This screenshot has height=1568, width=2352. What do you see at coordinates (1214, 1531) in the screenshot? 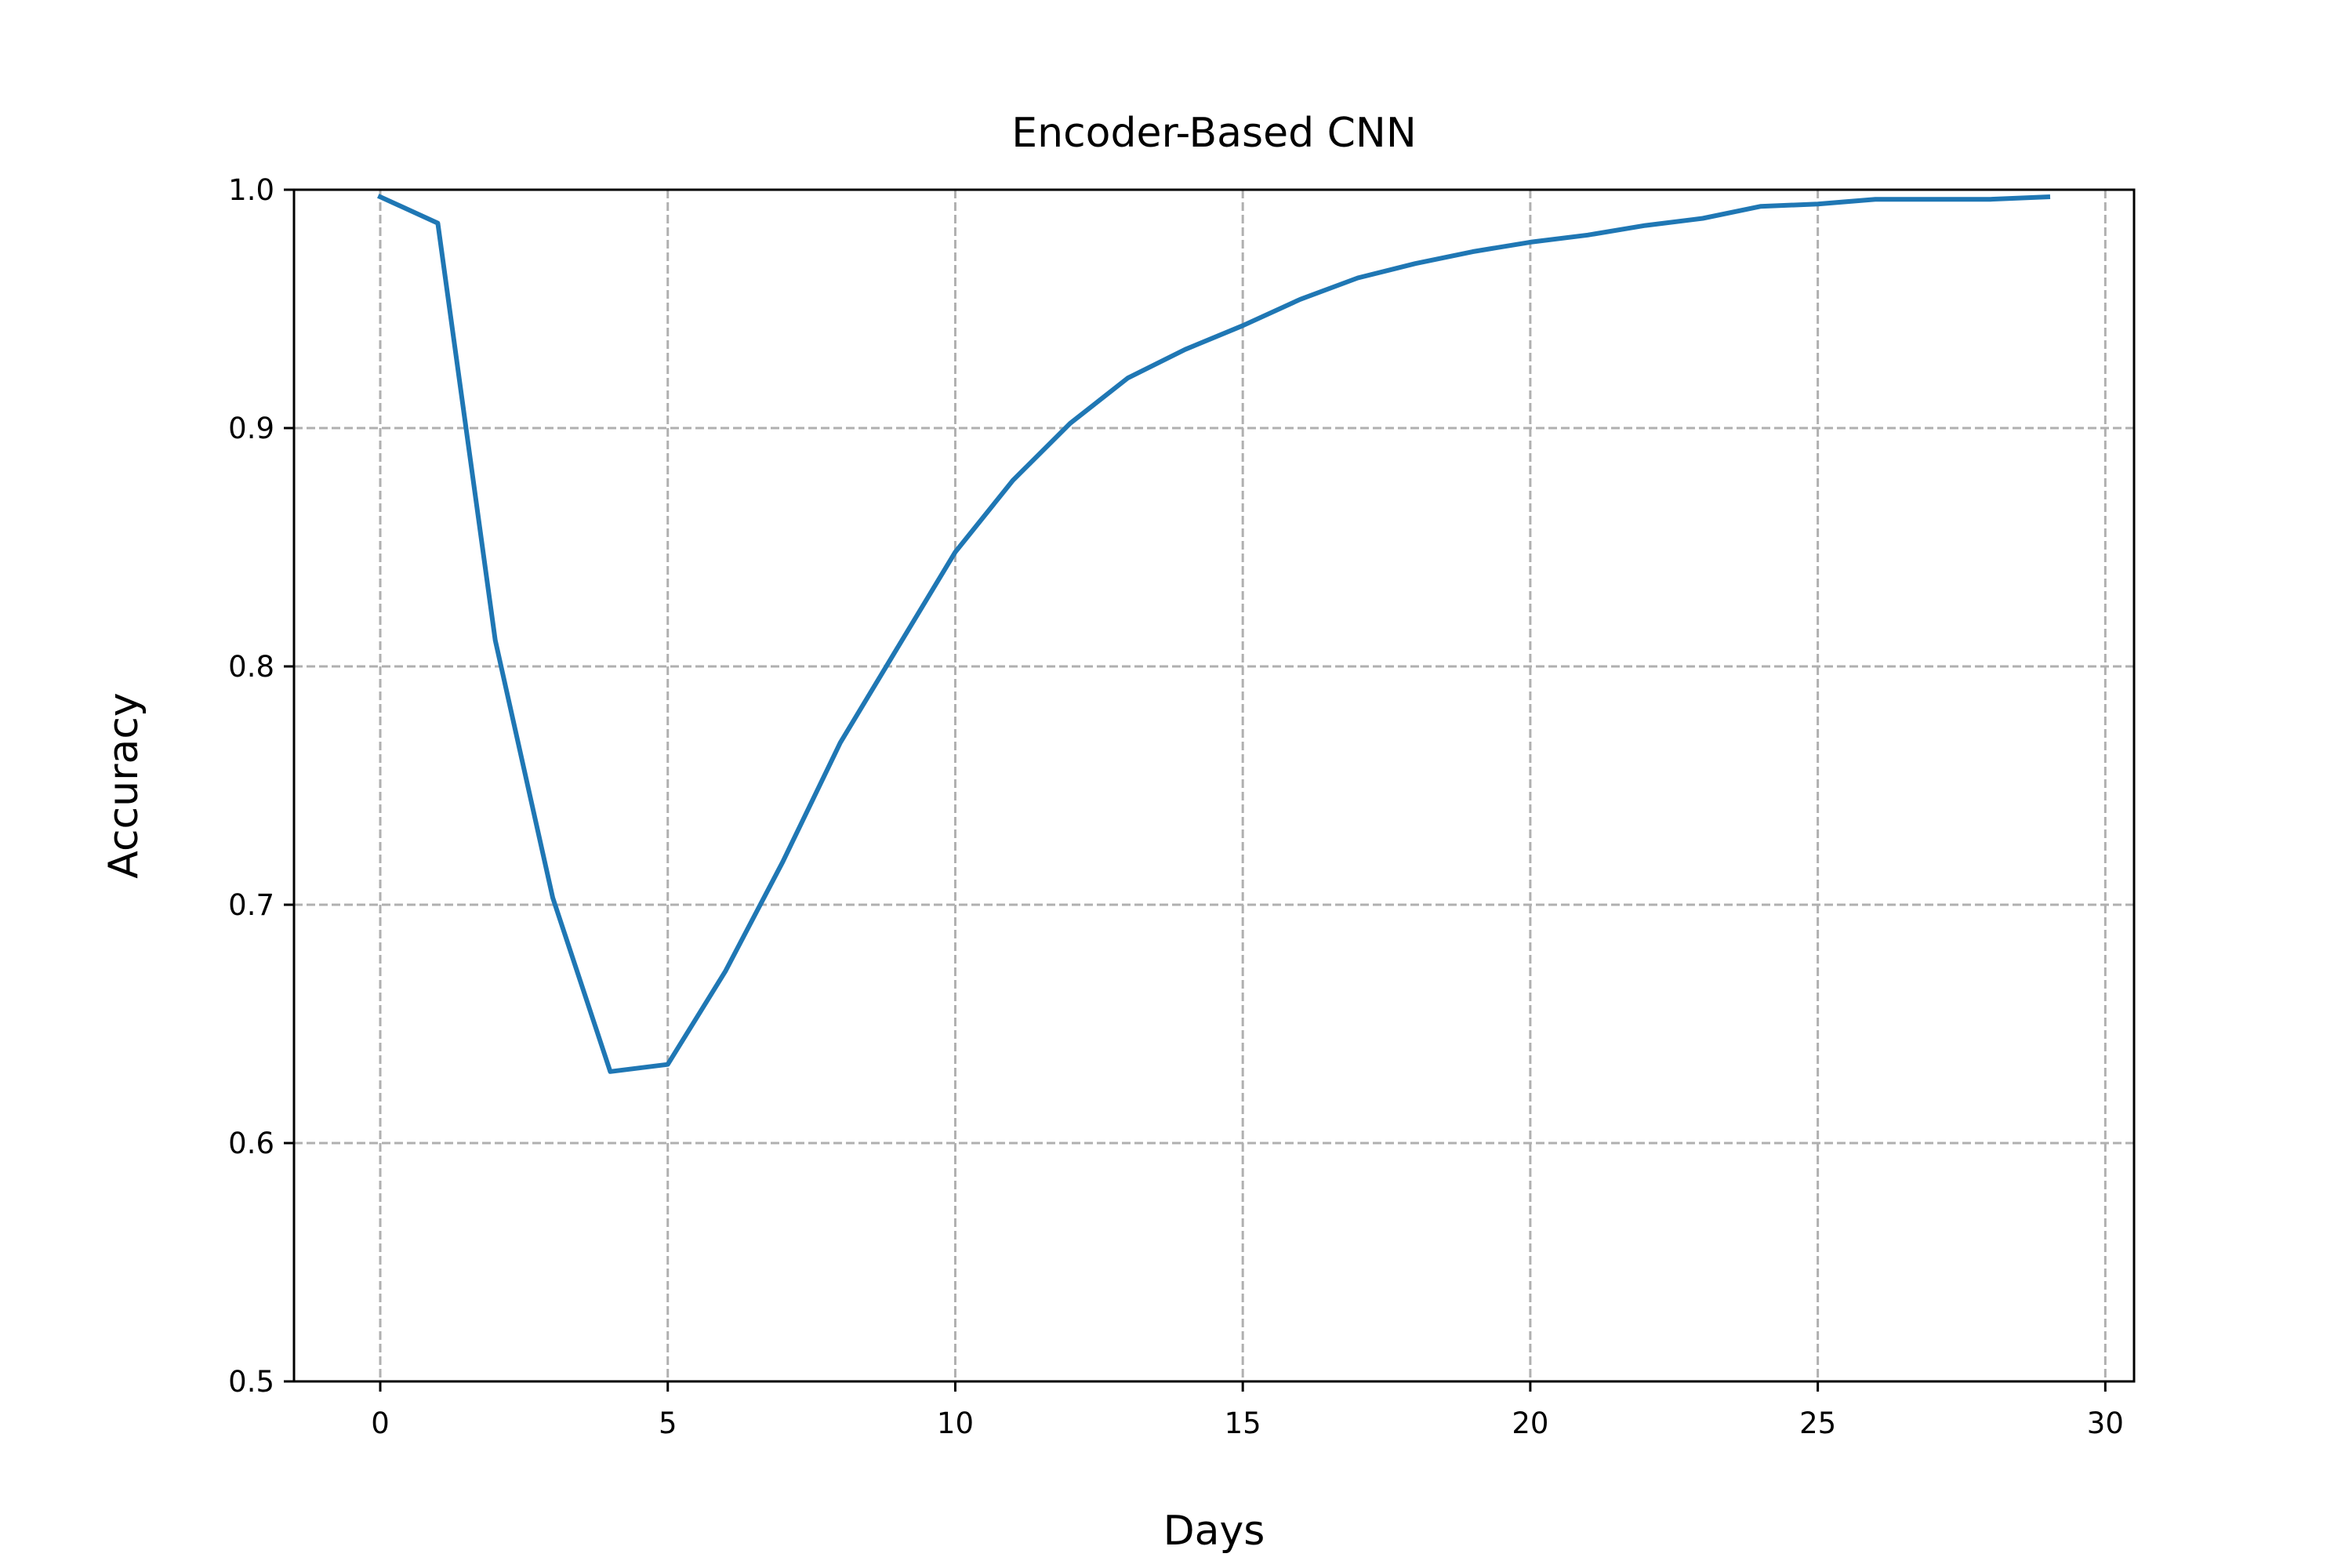
I see `x-axis-label: Days` at bounding box center [1214, 1531].